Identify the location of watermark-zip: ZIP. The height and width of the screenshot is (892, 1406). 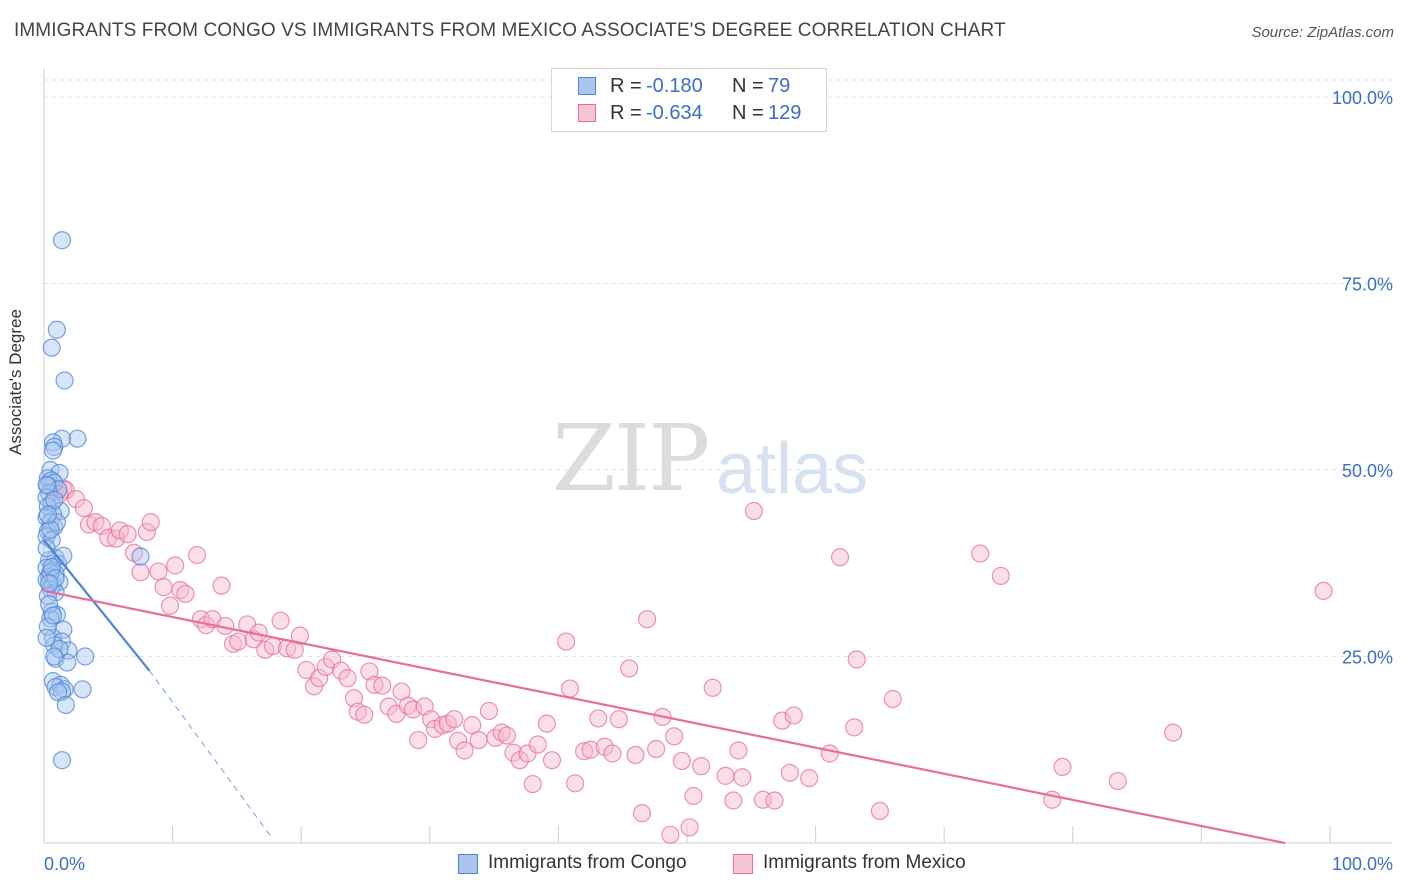
(631, 458).